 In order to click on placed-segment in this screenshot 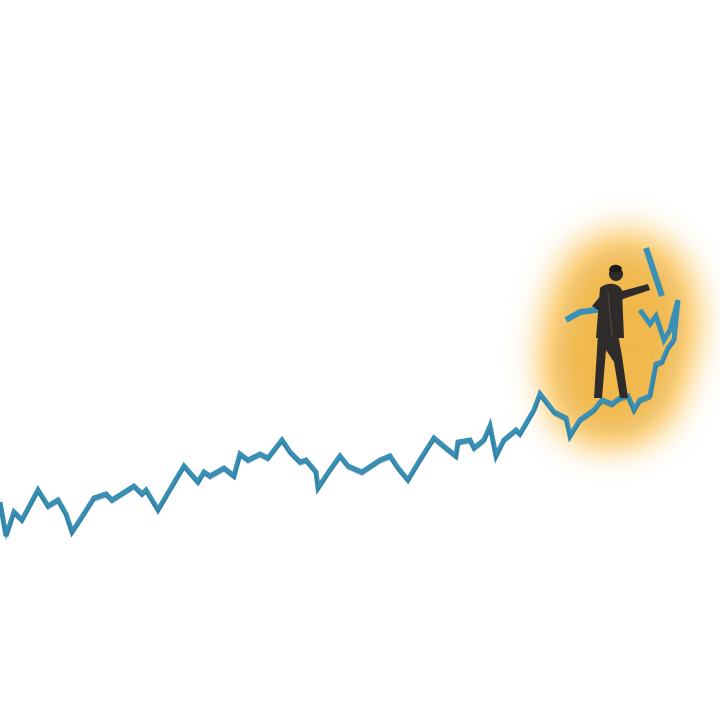, I will do `click(659, 296)`.